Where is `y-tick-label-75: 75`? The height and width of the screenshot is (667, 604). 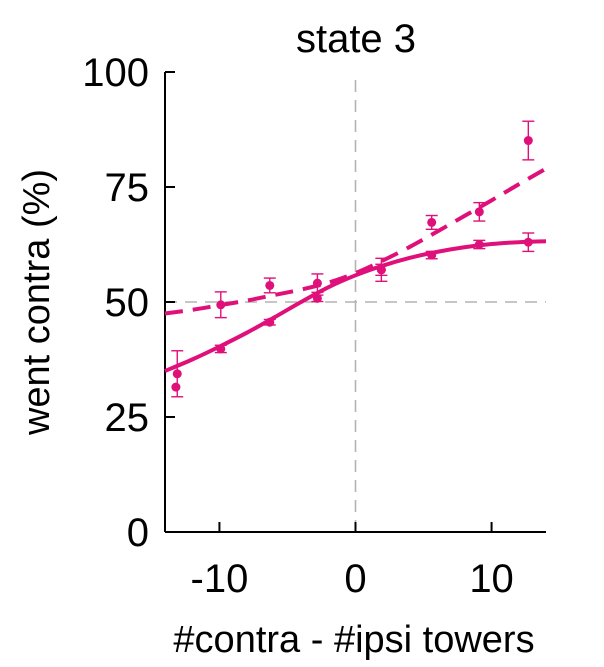 y-tick-label-75: 75 is located at coordinates (127, 188).